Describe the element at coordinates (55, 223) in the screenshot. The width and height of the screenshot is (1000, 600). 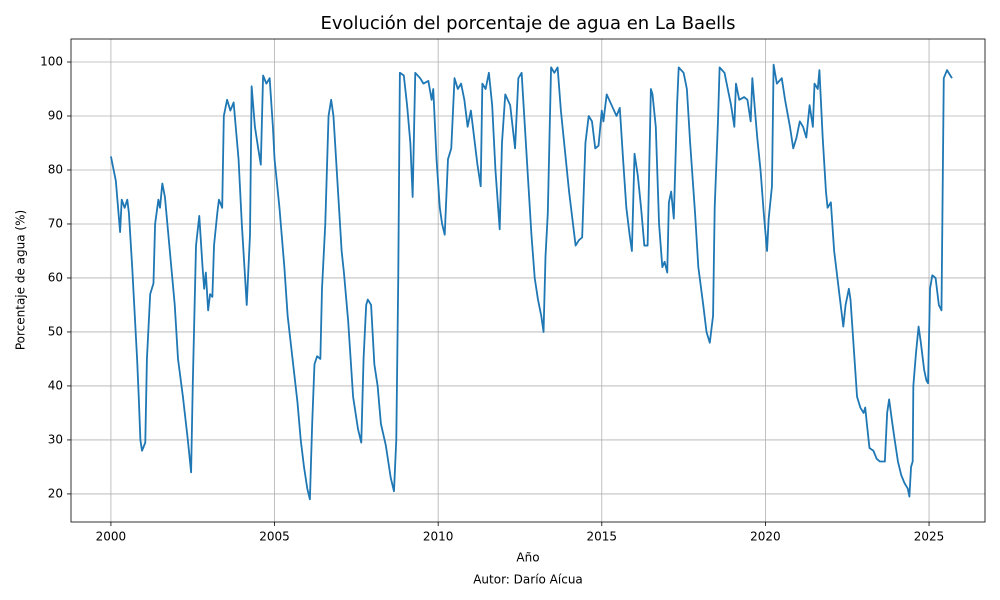
I see `y-tick-label: 70` at that location.